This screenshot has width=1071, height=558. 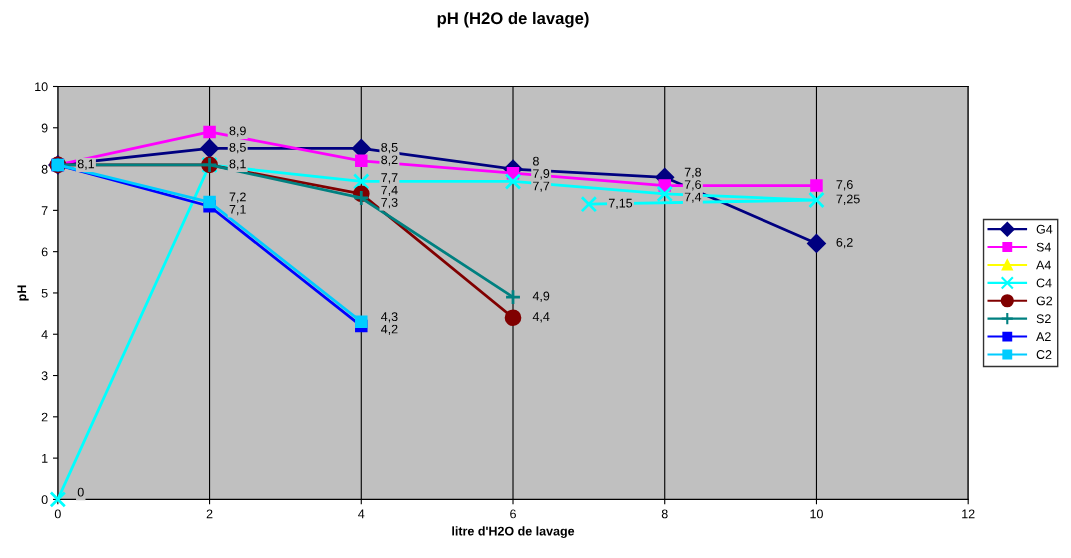 What do you see at coordinates (1043, 265) in the screenshot?
I see `legend-label: A4` at bounding box center [1043, 265].